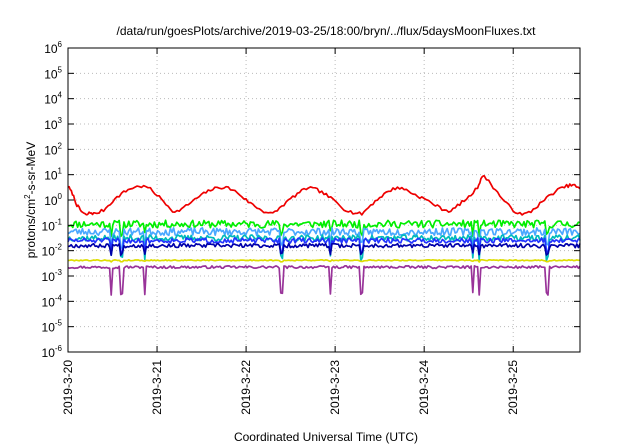 The width and height of the screenshot is (640, 448). I want to click on y-tick-label: 10⁵, so click(53, 73).